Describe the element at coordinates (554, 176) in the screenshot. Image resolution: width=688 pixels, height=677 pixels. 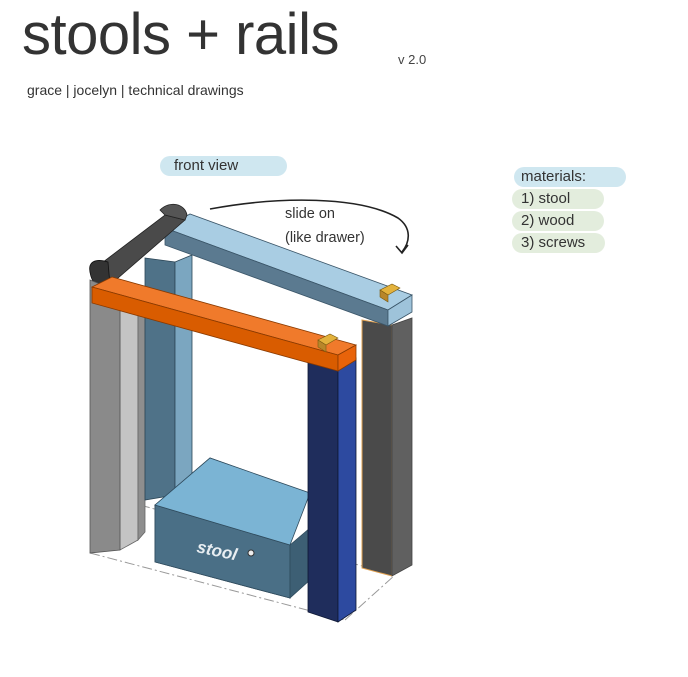
I see `materials-heading: materials:` at that location.